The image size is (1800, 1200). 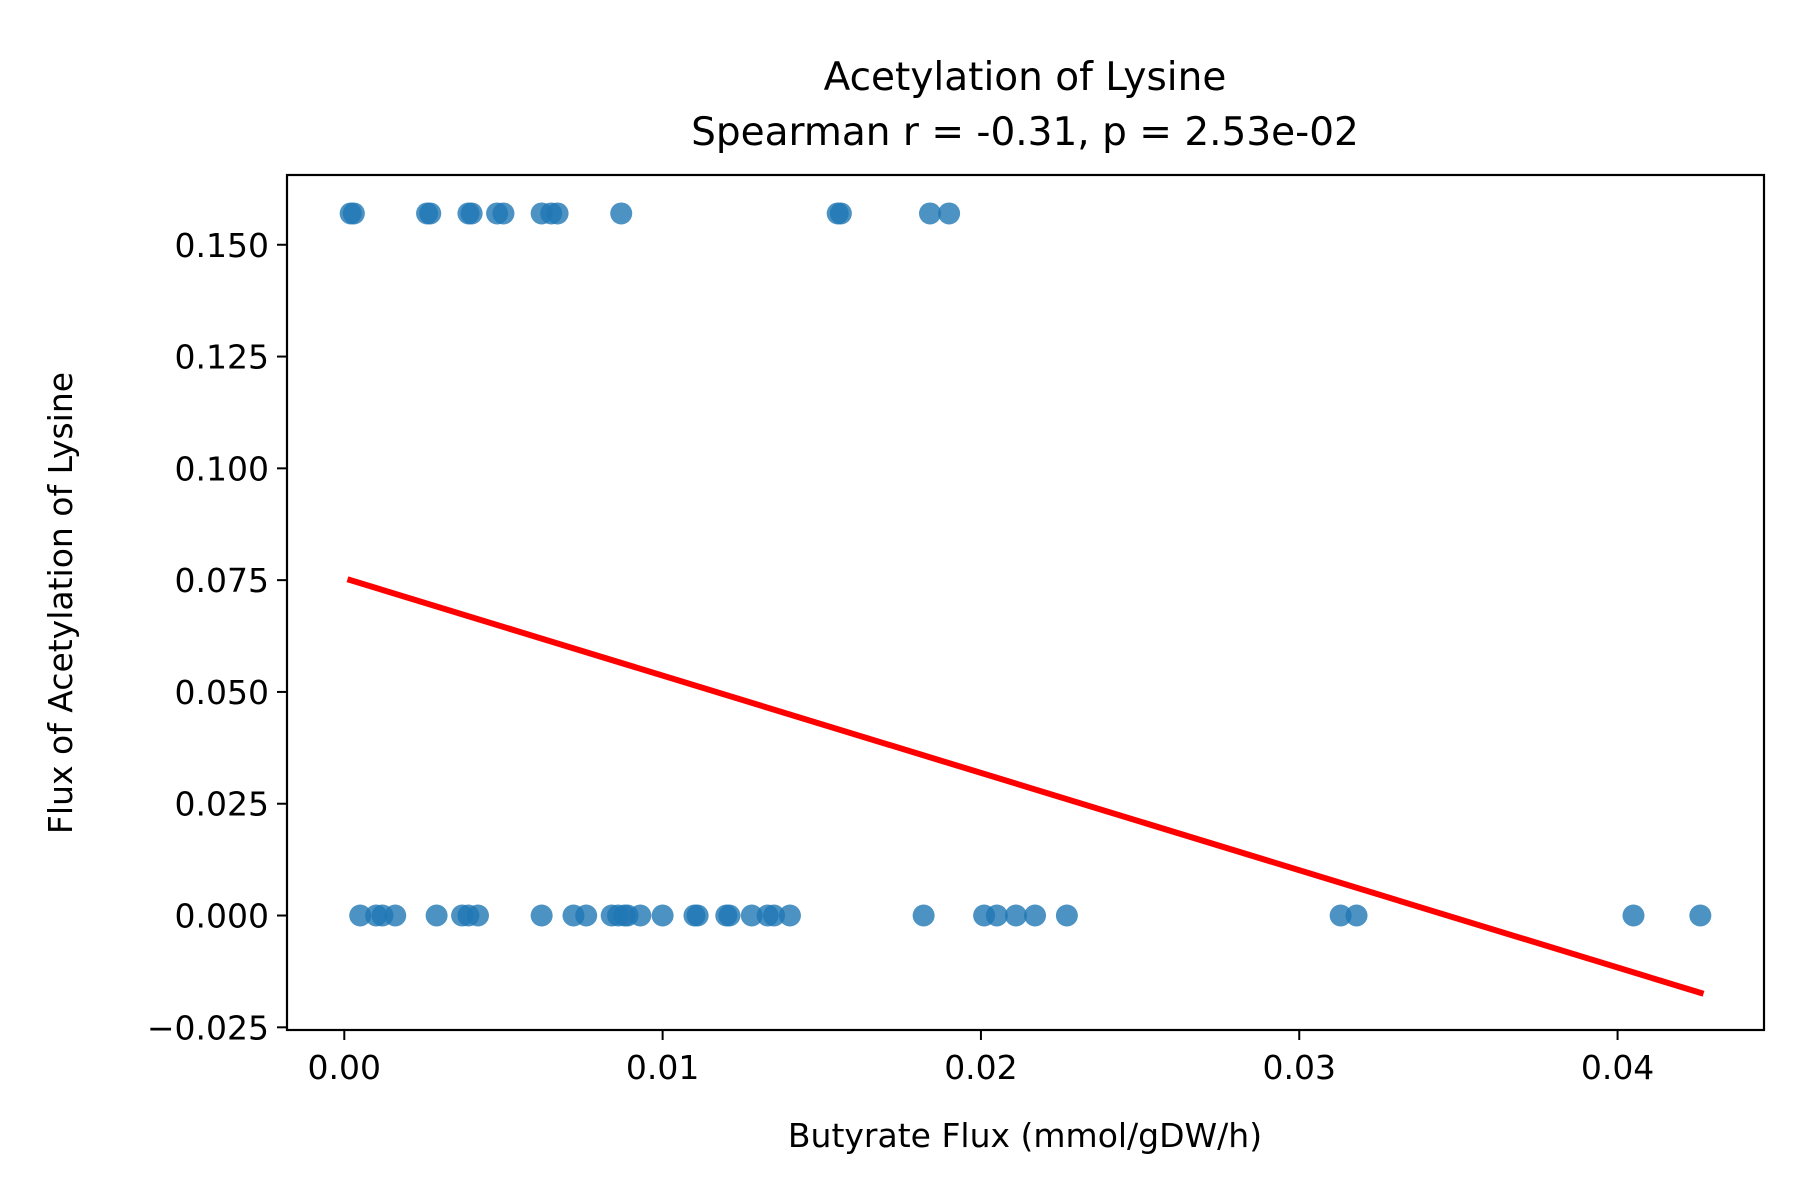 I want to click on x-tick-label: 0.04, so click(x=1617, y=1067).